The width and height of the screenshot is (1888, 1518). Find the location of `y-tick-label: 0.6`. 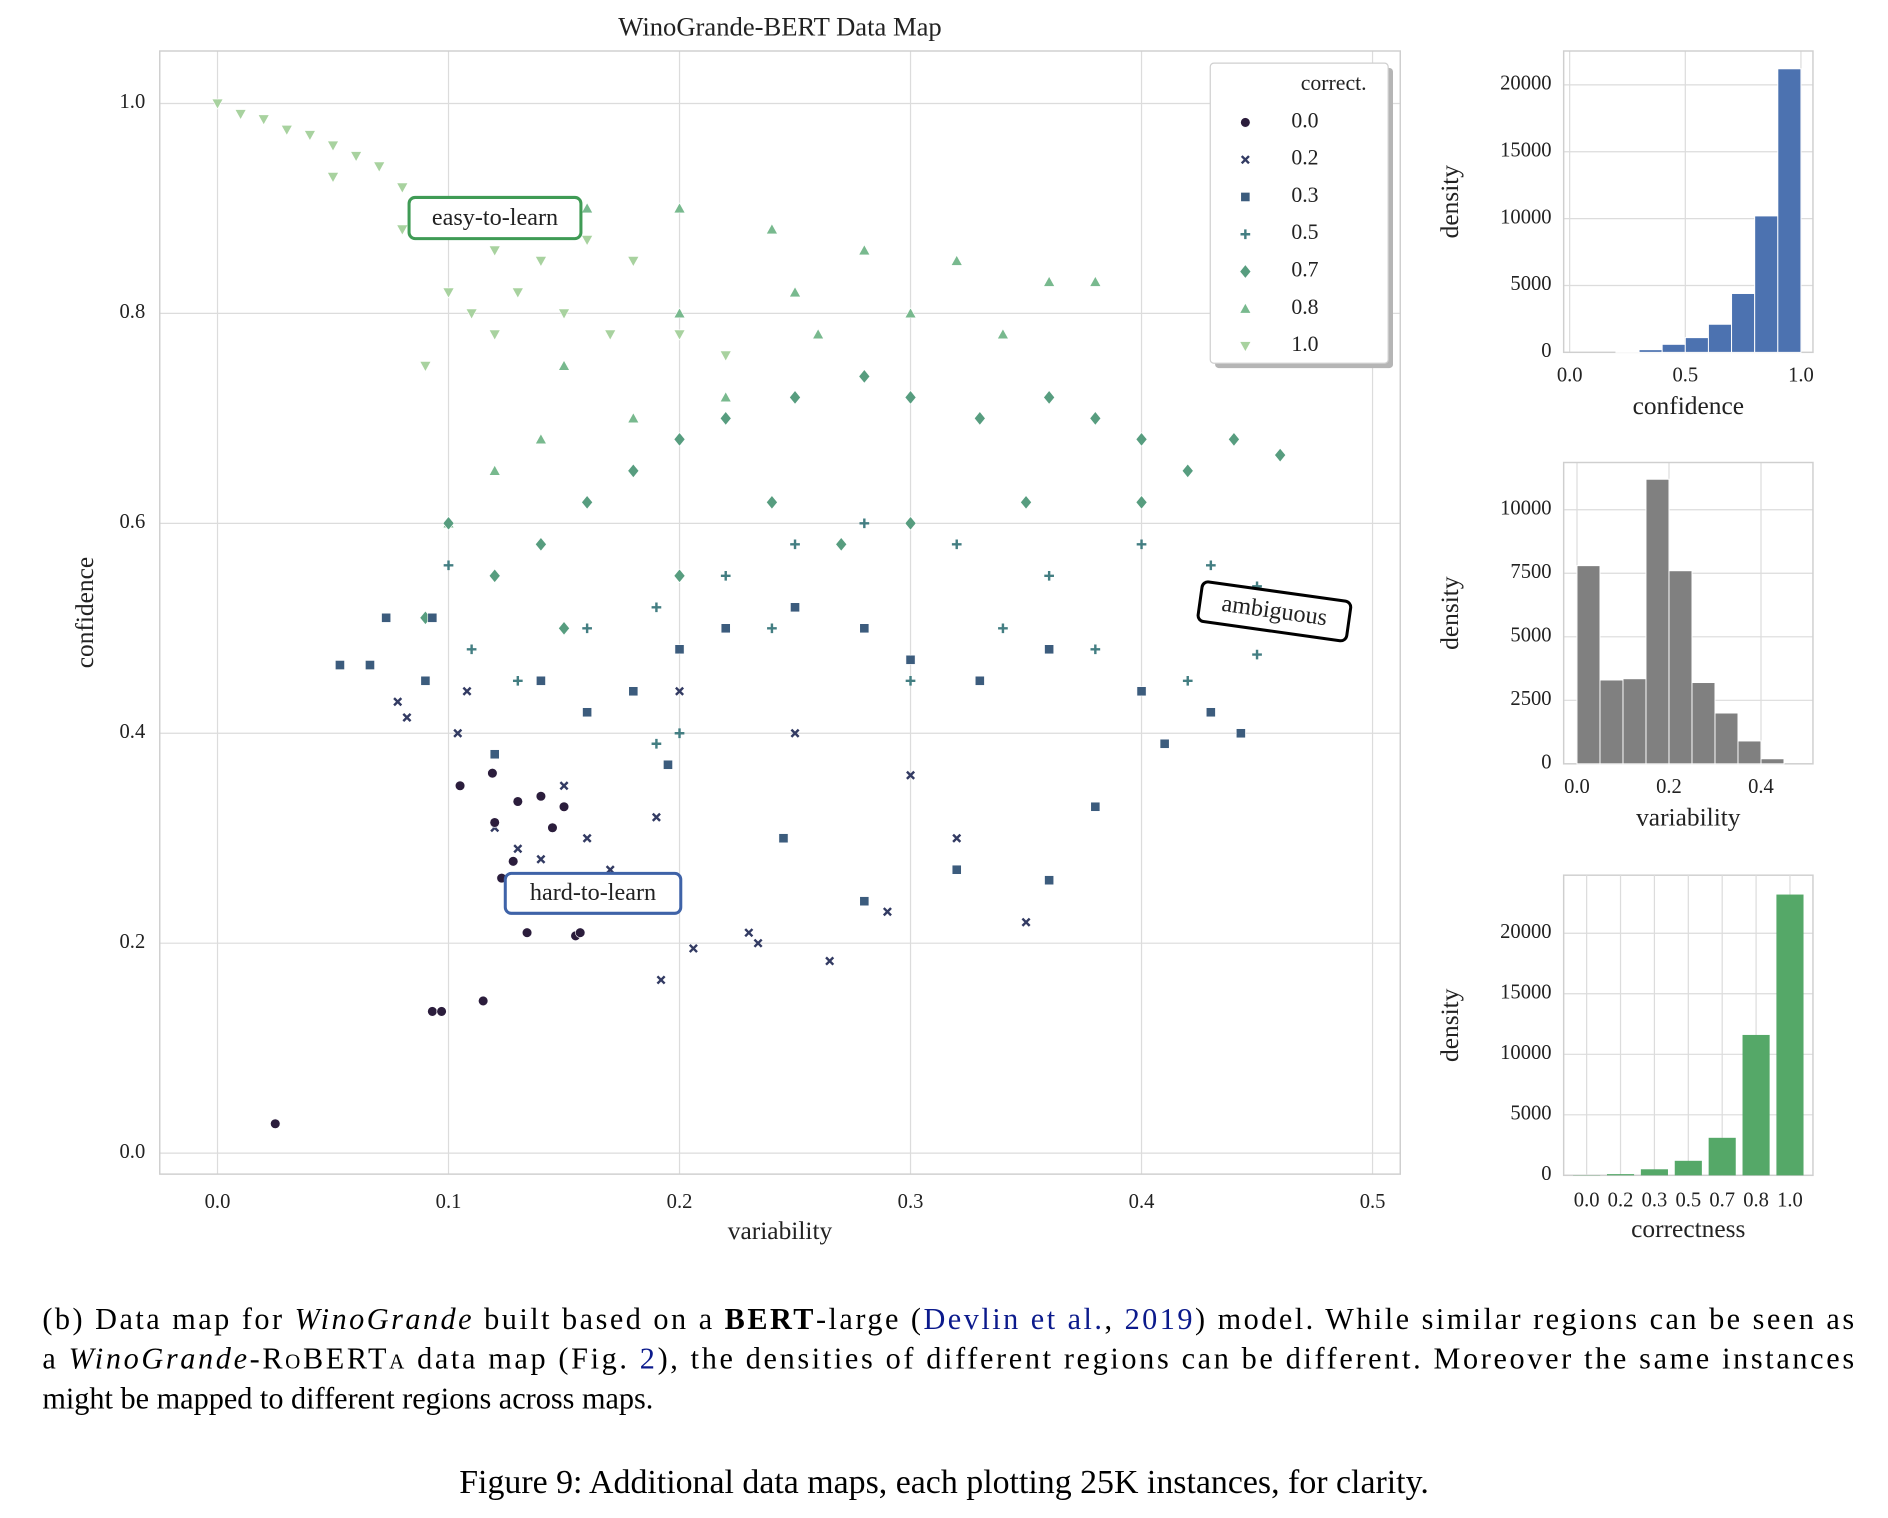

y-tick-label: 0.6 is located at coordinates (133, 522).